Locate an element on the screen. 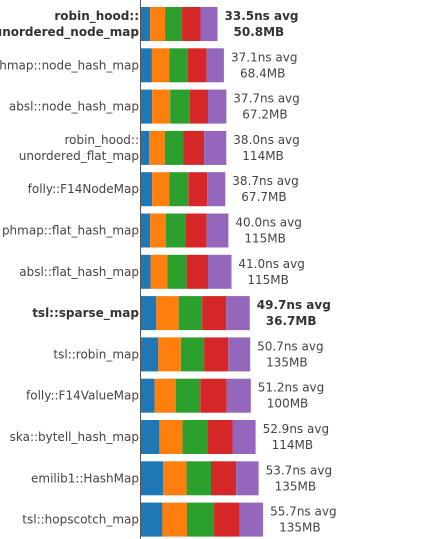 The width and height of the screenshot is (439, 539). category-label: folly::F14ValueMap is located at coordinates (82, 396).